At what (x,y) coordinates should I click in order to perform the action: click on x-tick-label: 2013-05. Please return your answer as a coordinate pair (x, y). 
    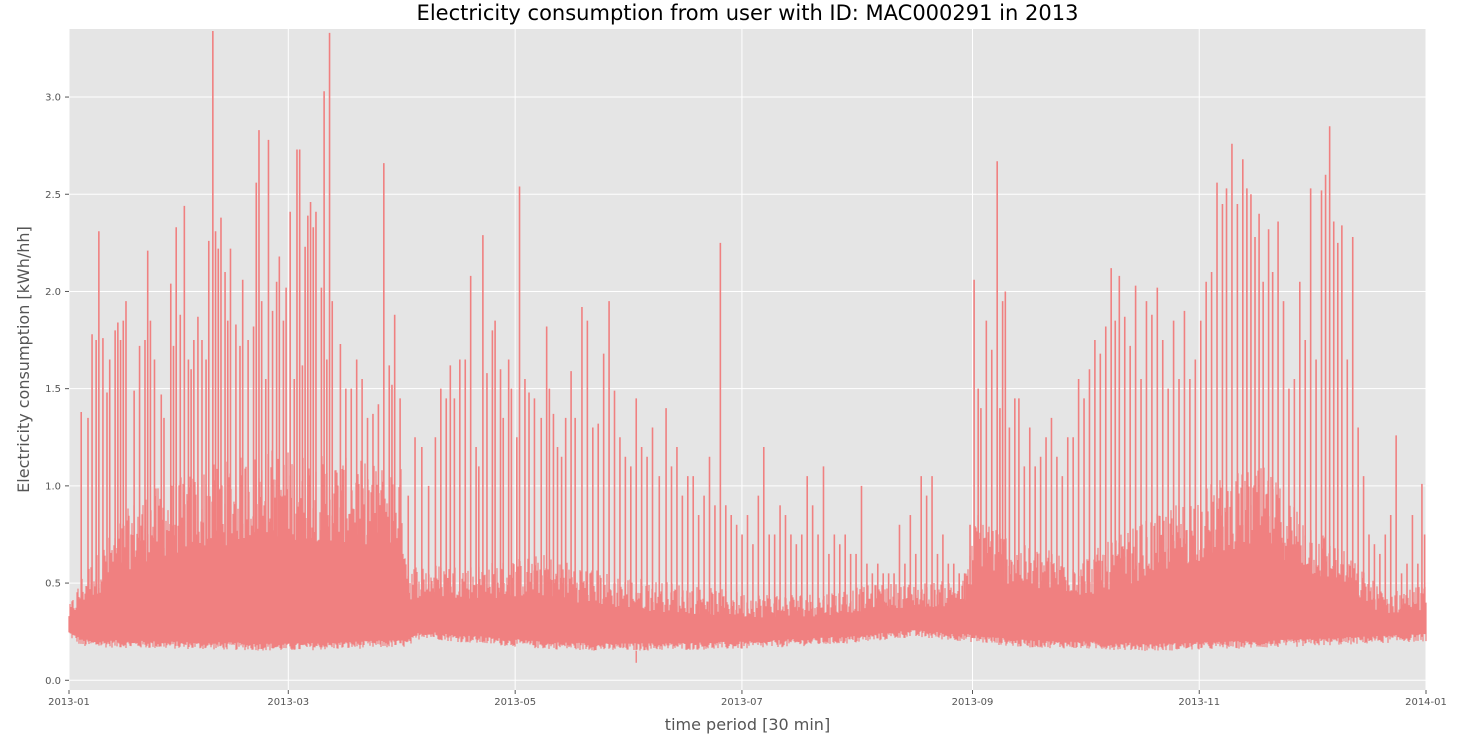
    Looking at the image, I should click on (515, 702).